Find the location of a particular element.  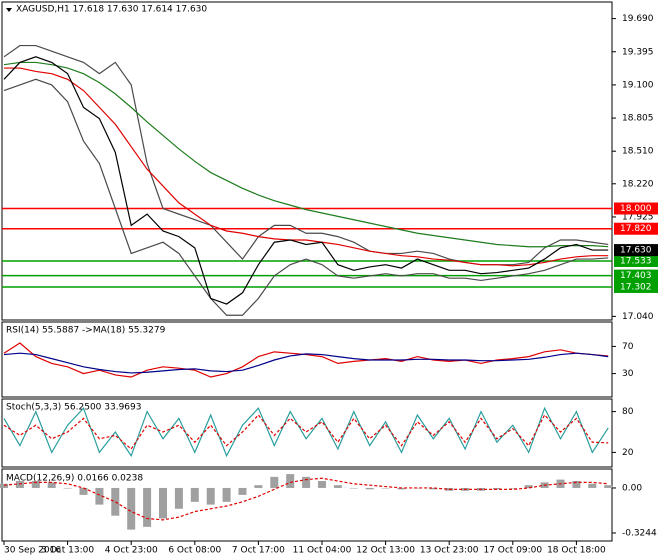

y-tick-label: -0.3244 is located at coordinates (639, 533).